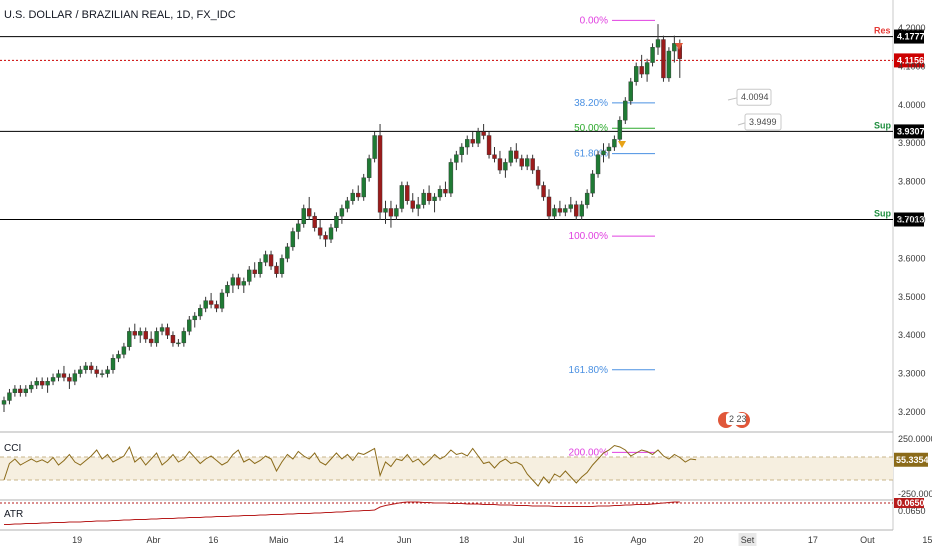 The width and height of the screenshot is (932, 550). What do you see at coordinates (591, 103) in the screenshot?
I see `fib-label: 38.20%` at bounding box center [591, 103].